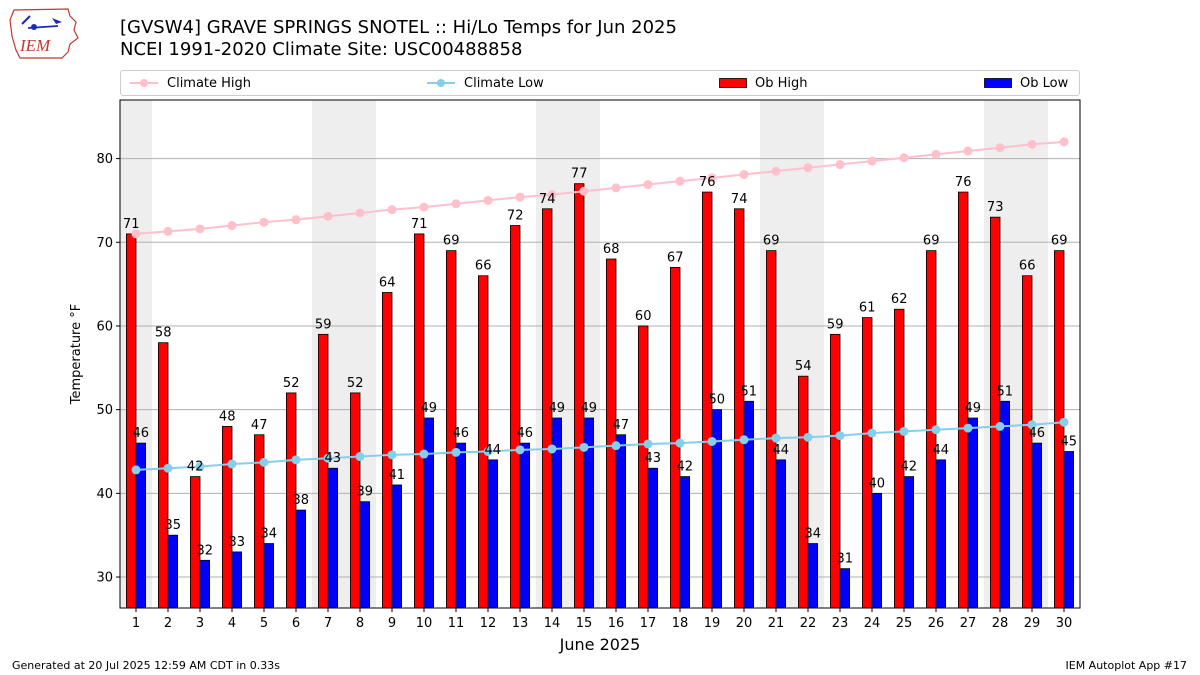  What do you see at coordinates (104, 159) in the screenshot?
I see `y-tick-label: 80` at bounding box center [104, 159].